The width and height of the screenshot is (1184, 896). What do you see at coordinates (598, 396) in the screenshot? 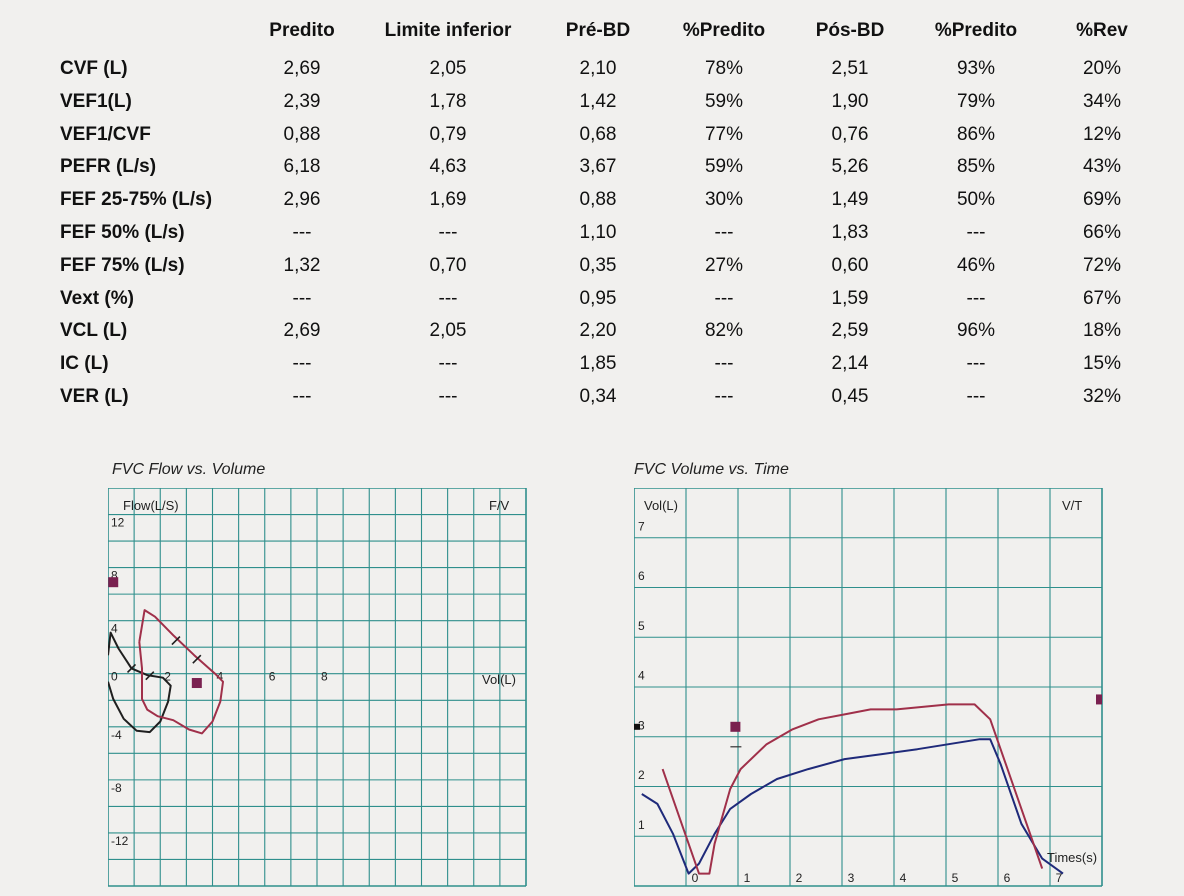
I see `table-cell: 0,34` at bounding box center [598, 396].